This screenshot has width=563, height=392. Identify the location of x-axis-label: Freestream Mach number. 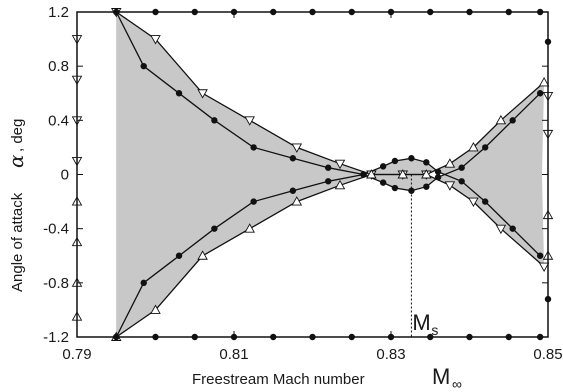
(278, 379).